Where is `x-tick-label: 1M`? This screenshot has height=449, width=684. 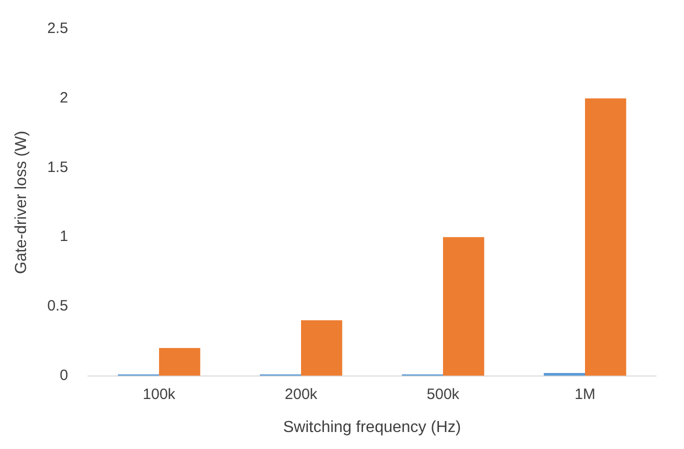
x-tick-label: 1M is located at coordinates (585, 394).